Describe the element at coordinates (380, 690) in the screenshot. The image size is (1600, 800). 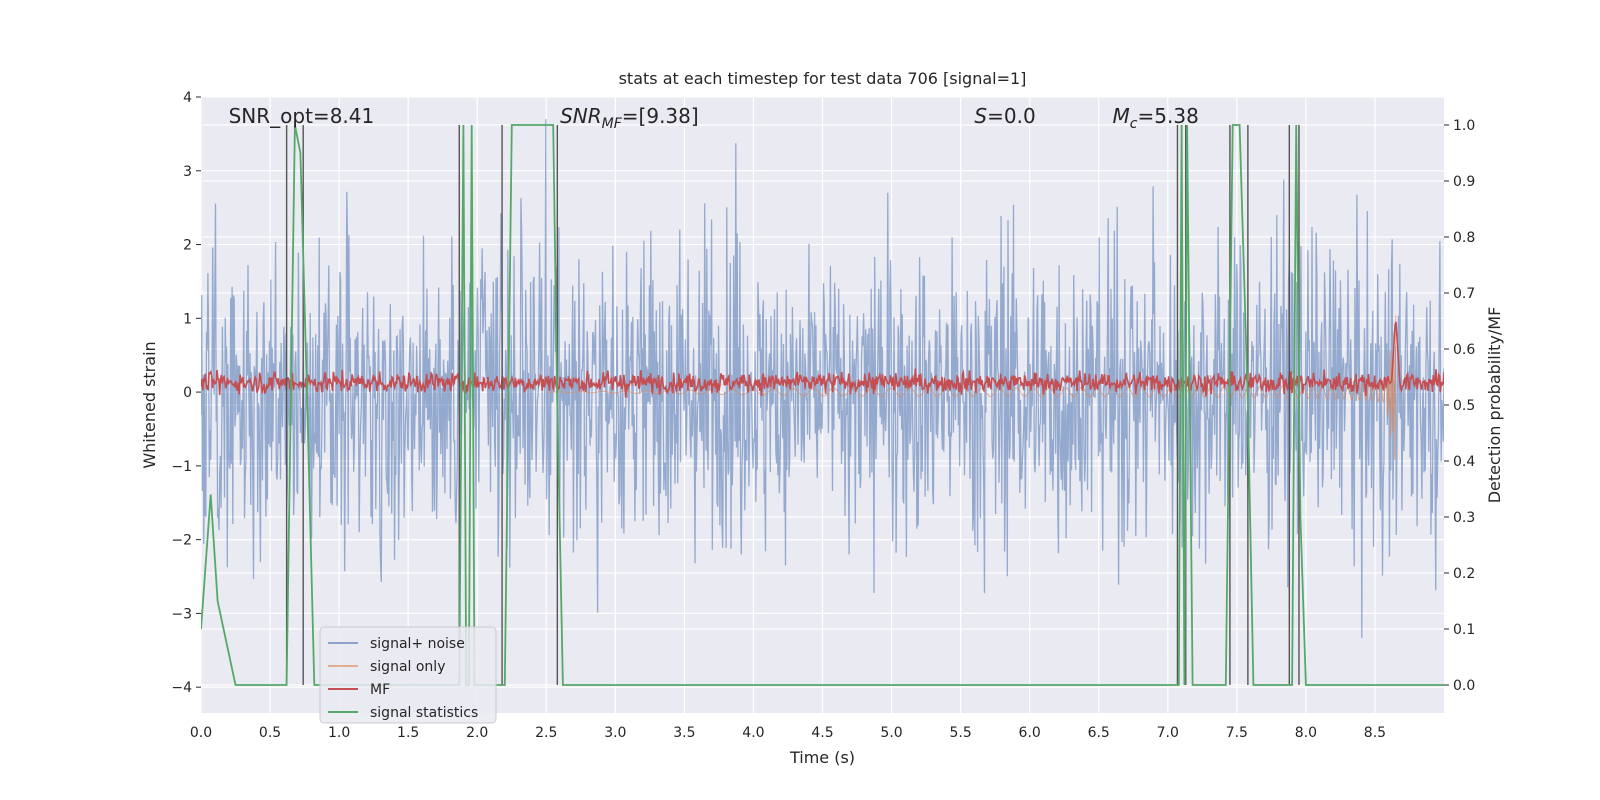
I see `legend-label: MF` at that location.